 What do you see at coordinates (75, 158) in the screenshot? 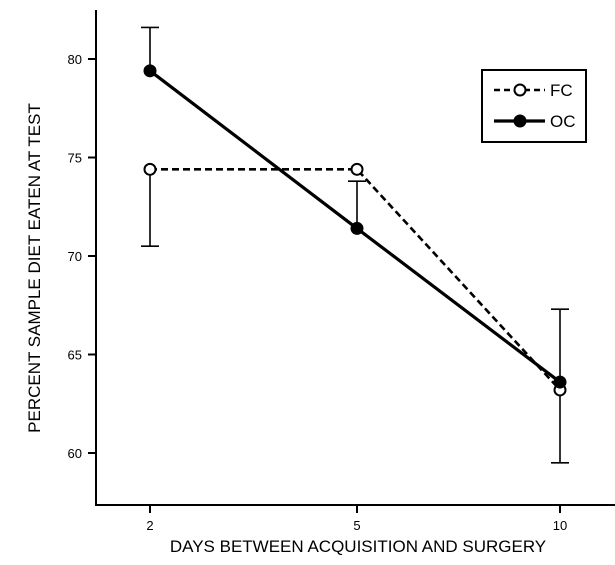
I see `y-tick-label-75: 75` at bounding box center [75, 158].